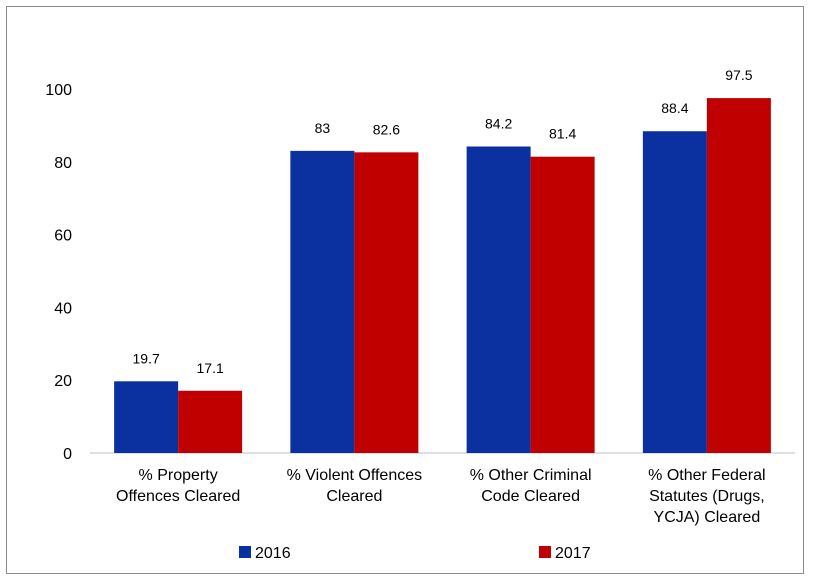 This screenshot has width=813, height=580. I want to click on x-tick-label-3: % Other Federal, so click(706, 475).